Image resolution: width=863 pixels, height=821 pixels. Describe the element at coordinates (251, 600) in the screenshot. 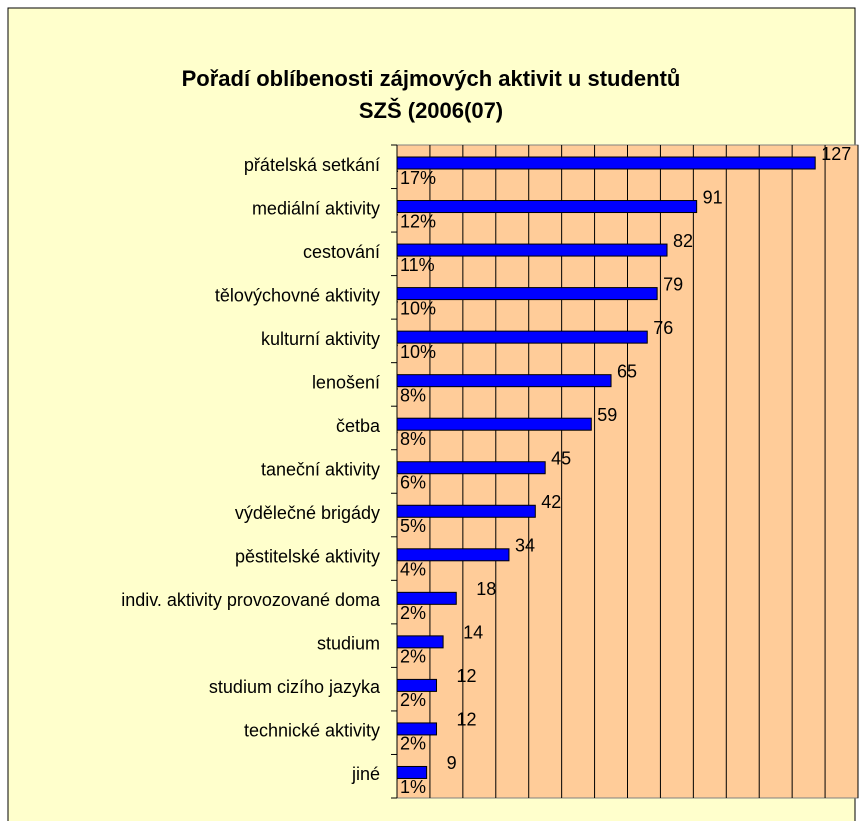

I see `y-tick-label: indiv. aktivity provozované doma` at that location.